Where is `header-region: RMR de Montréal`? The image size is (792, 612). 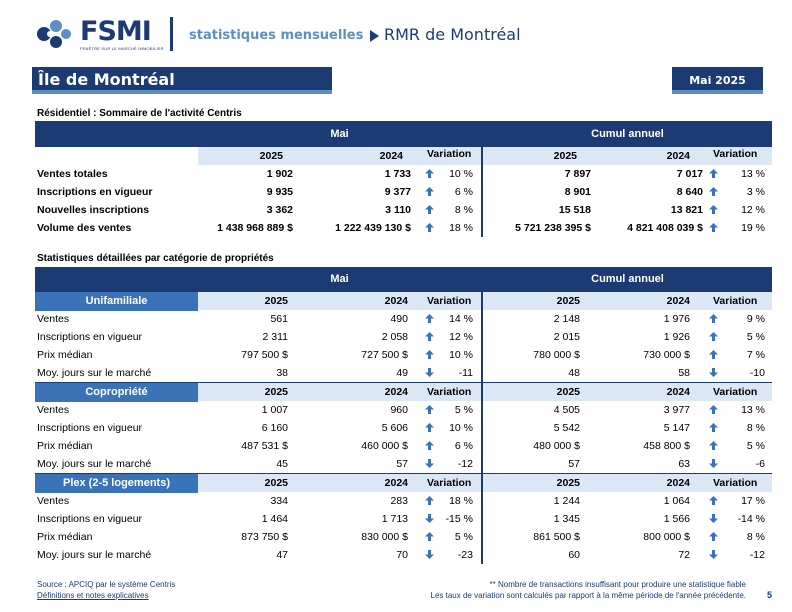
header-region: RMR de Montréal is located at coordinates (452, 34).